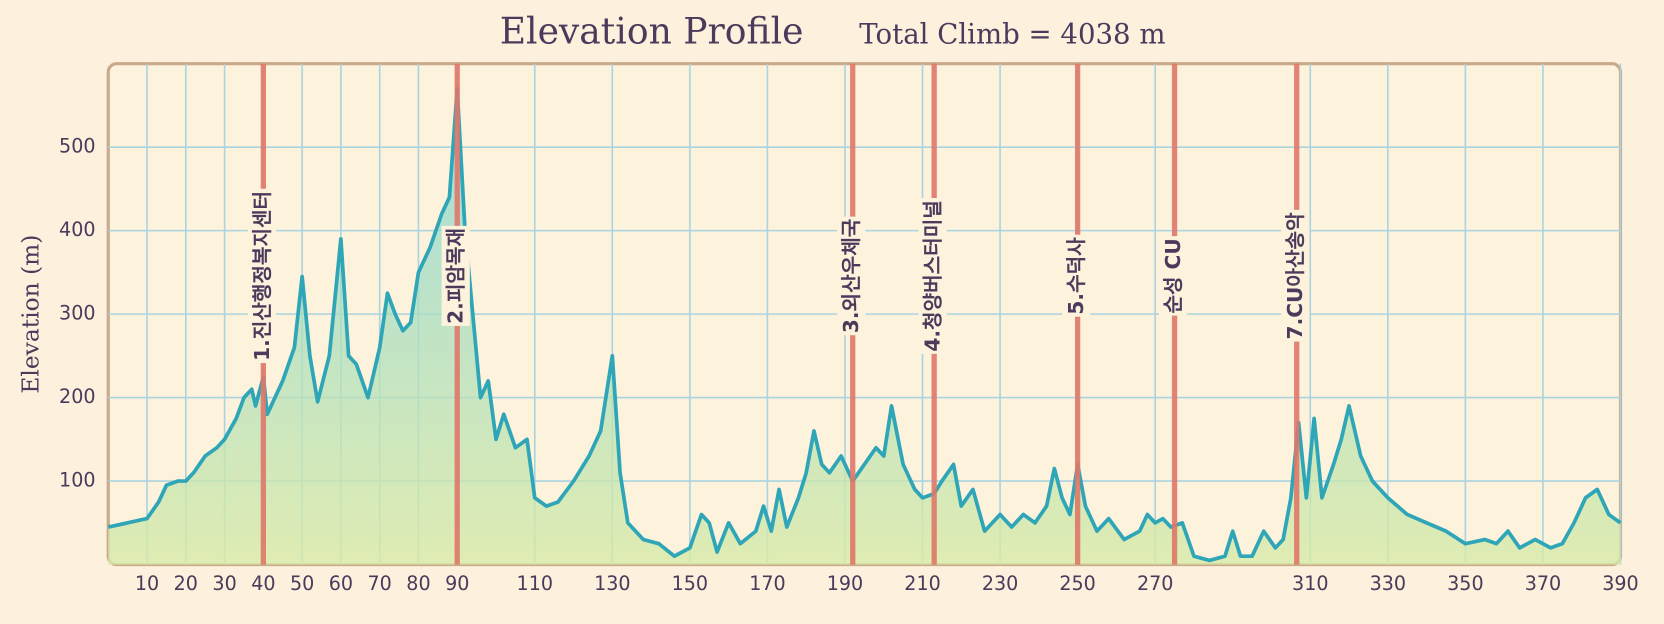  I want to click on x-tick-label: 50, so click(302, 583).